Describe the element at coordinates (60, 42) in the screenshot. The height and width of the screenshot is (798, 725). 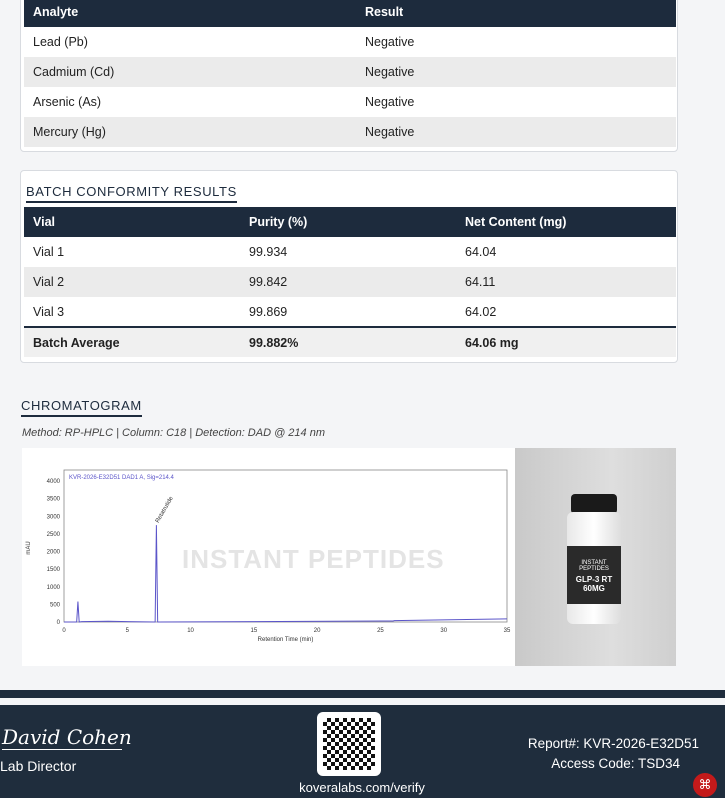
I see `analyte: Lead (Pb)` at that location.